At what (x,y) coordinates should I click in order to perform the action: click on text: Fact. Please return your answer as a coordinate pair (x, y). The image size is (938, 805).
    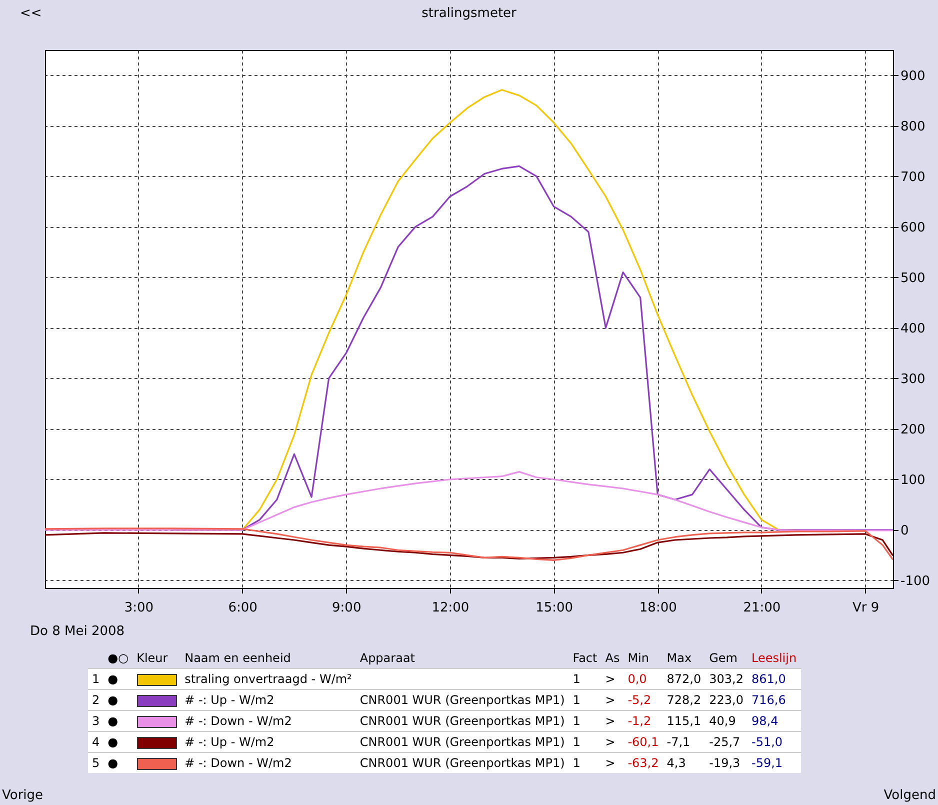
    Looking at the image, I should click on (585, 658).